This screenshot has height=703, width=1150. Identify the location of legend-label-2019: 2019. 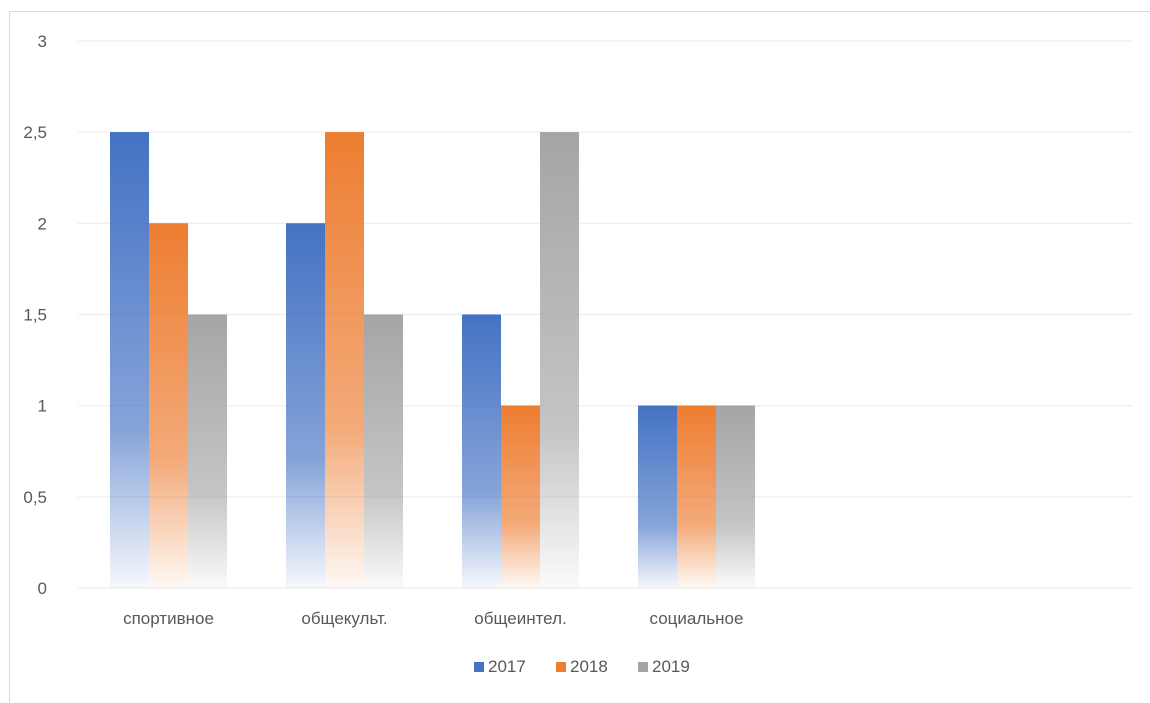
(671, 666).